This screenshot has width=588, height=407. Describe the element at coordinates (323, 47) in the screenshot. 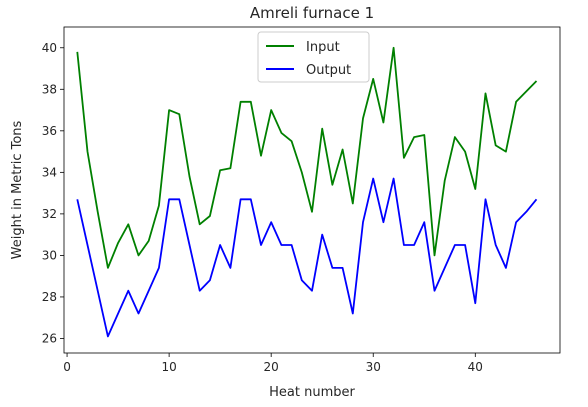

I see `legend-label-input: Input` at that location.